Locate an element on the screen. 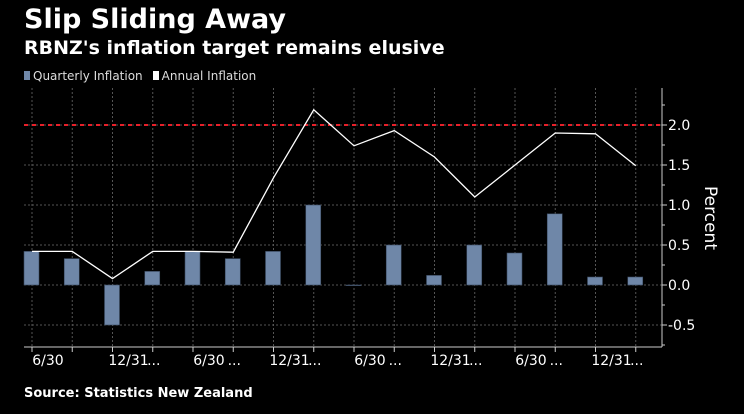 The image size is (744, 414). chart-title: Slip Sliding Away is located at coordinates (155, 19).